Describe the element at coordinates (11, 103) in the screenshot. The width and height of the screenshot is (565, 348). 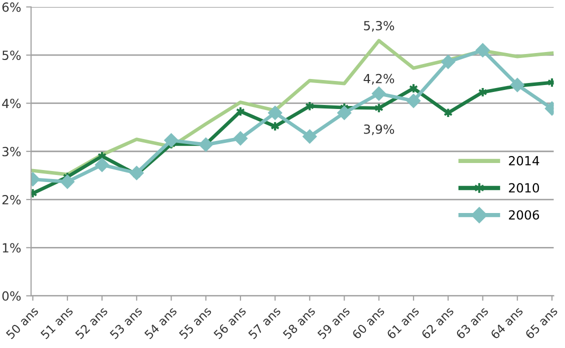
I see `y-tick-label: 4%` at that location.